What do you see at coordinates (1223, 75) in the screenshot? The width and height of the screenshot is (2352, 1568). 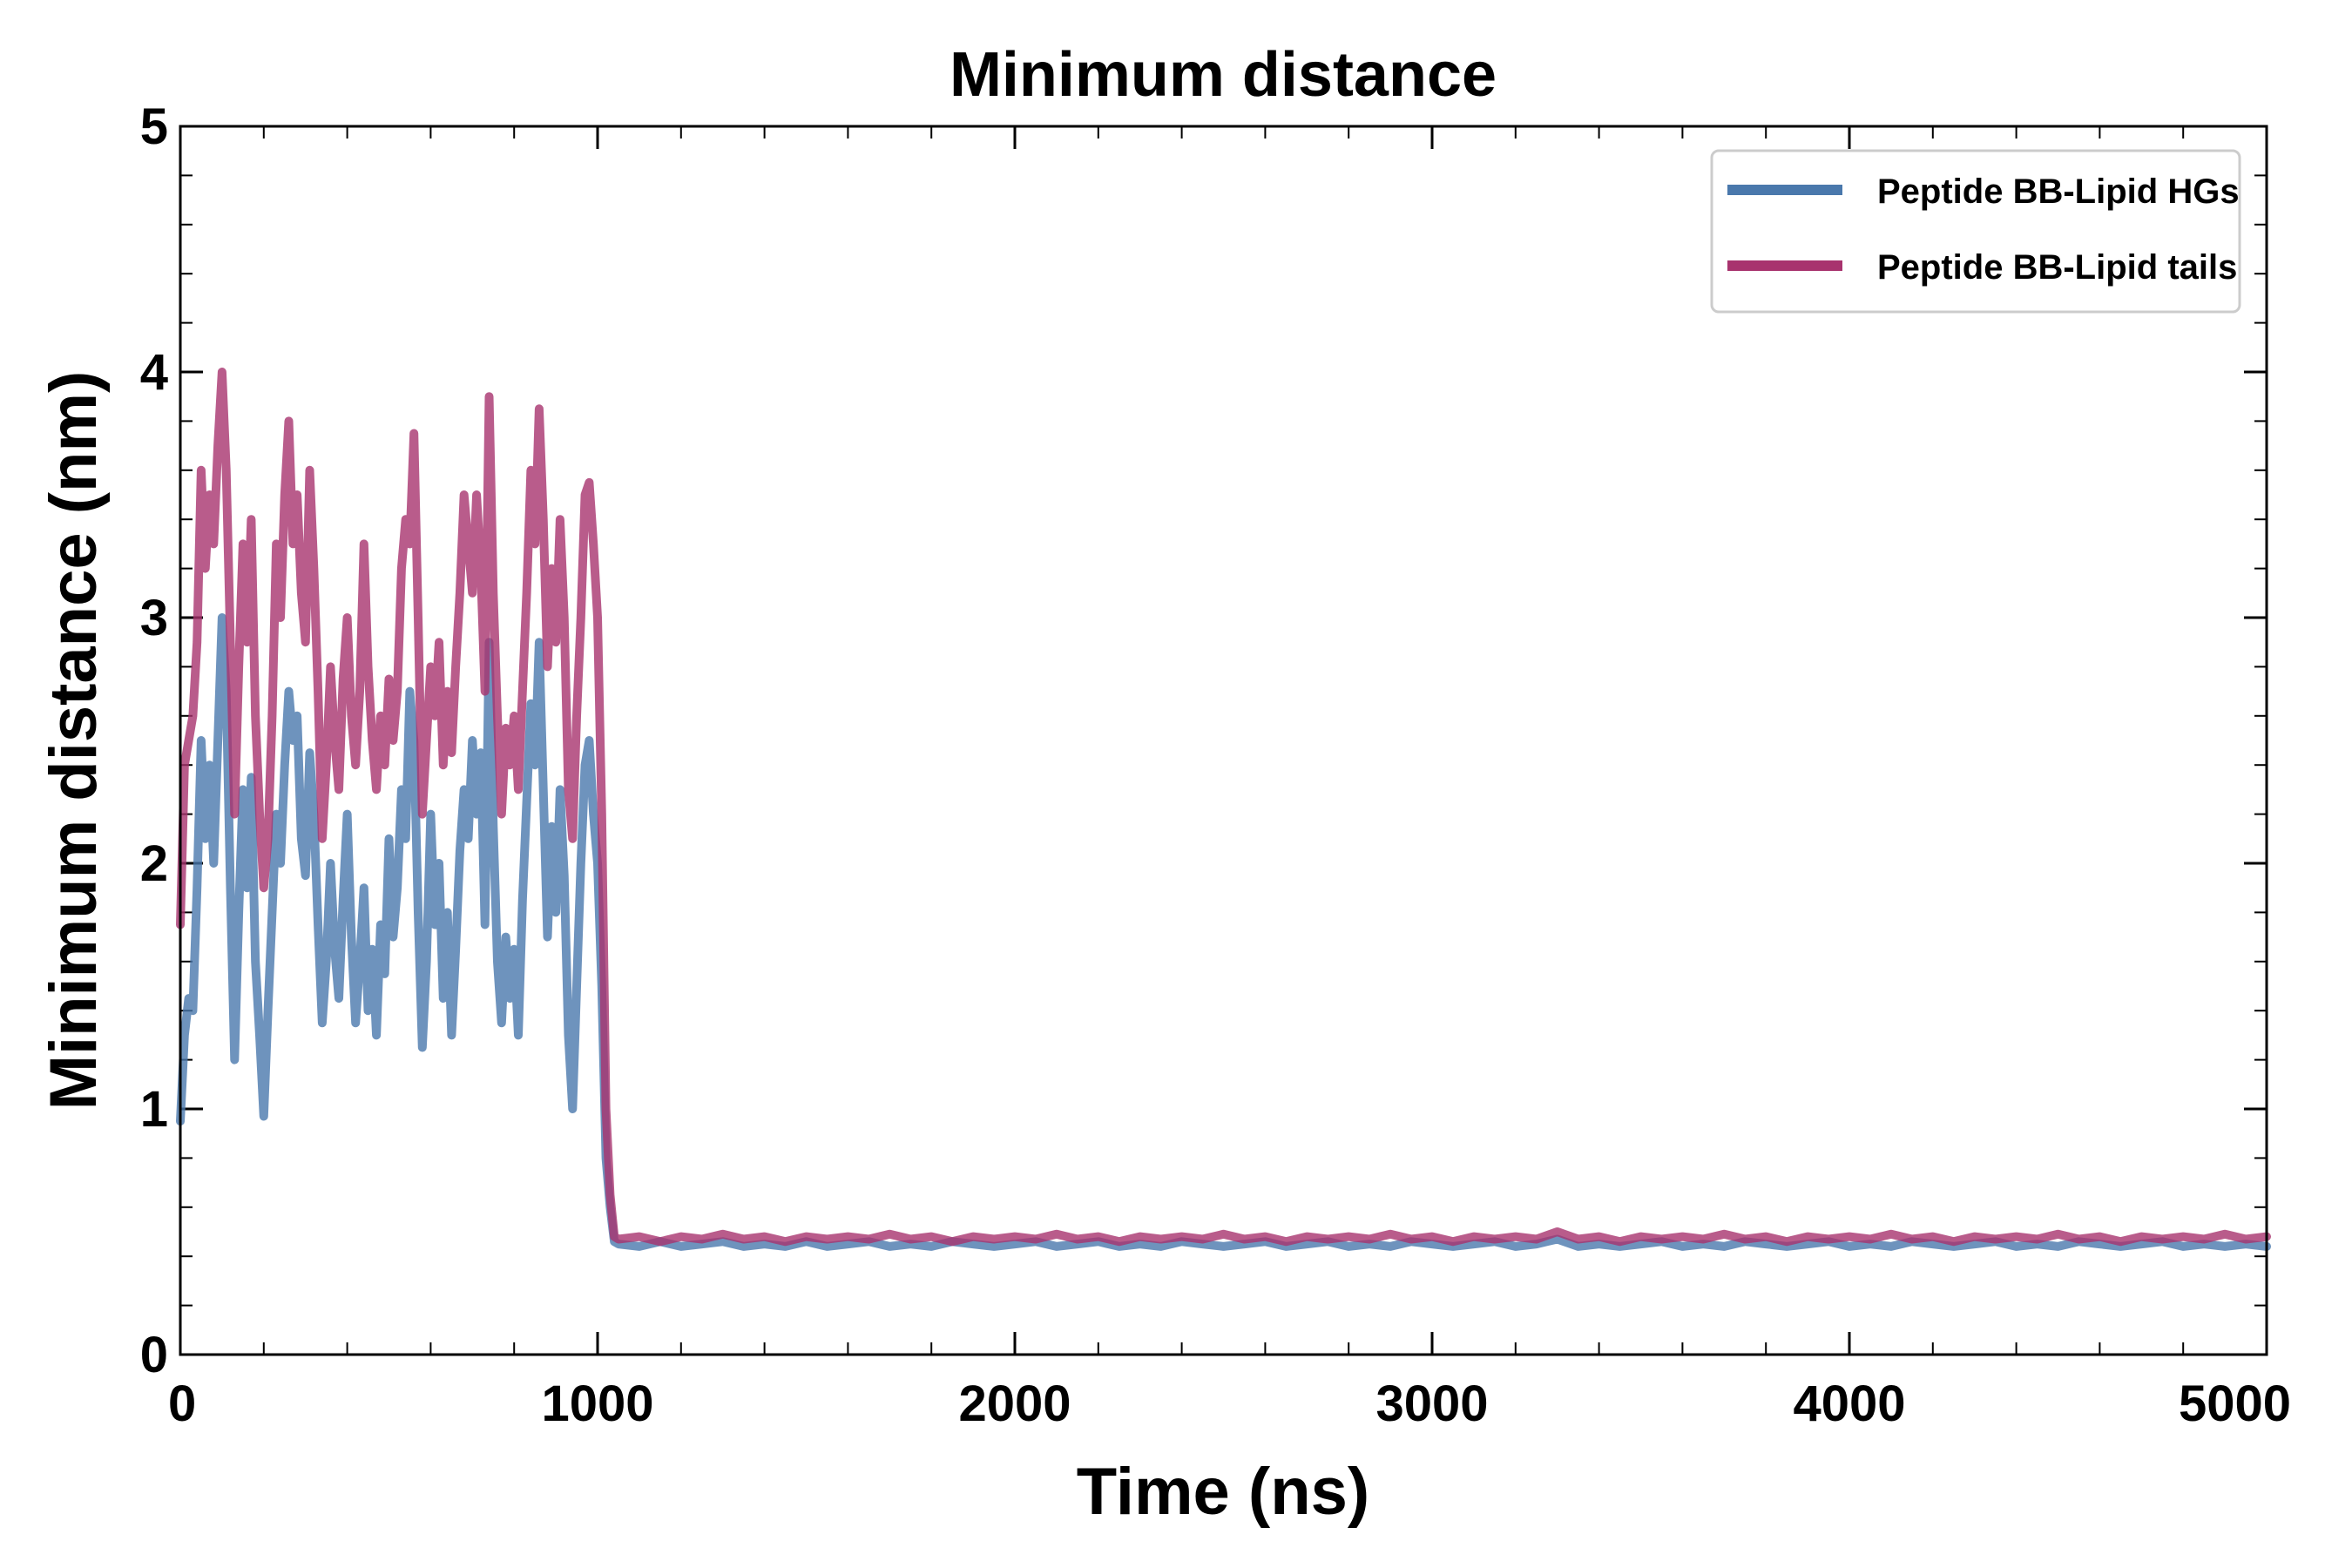 I see `chart-title: Minimum distance` at bounding box center [1223, 75].